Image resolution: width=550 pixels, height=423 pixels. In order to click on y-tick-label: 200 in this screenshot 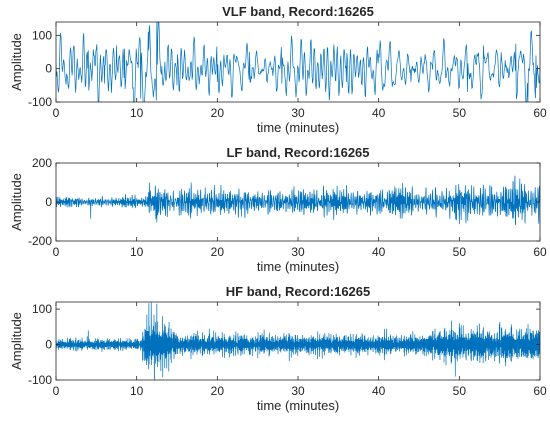, I will do `click(42, 163)`.